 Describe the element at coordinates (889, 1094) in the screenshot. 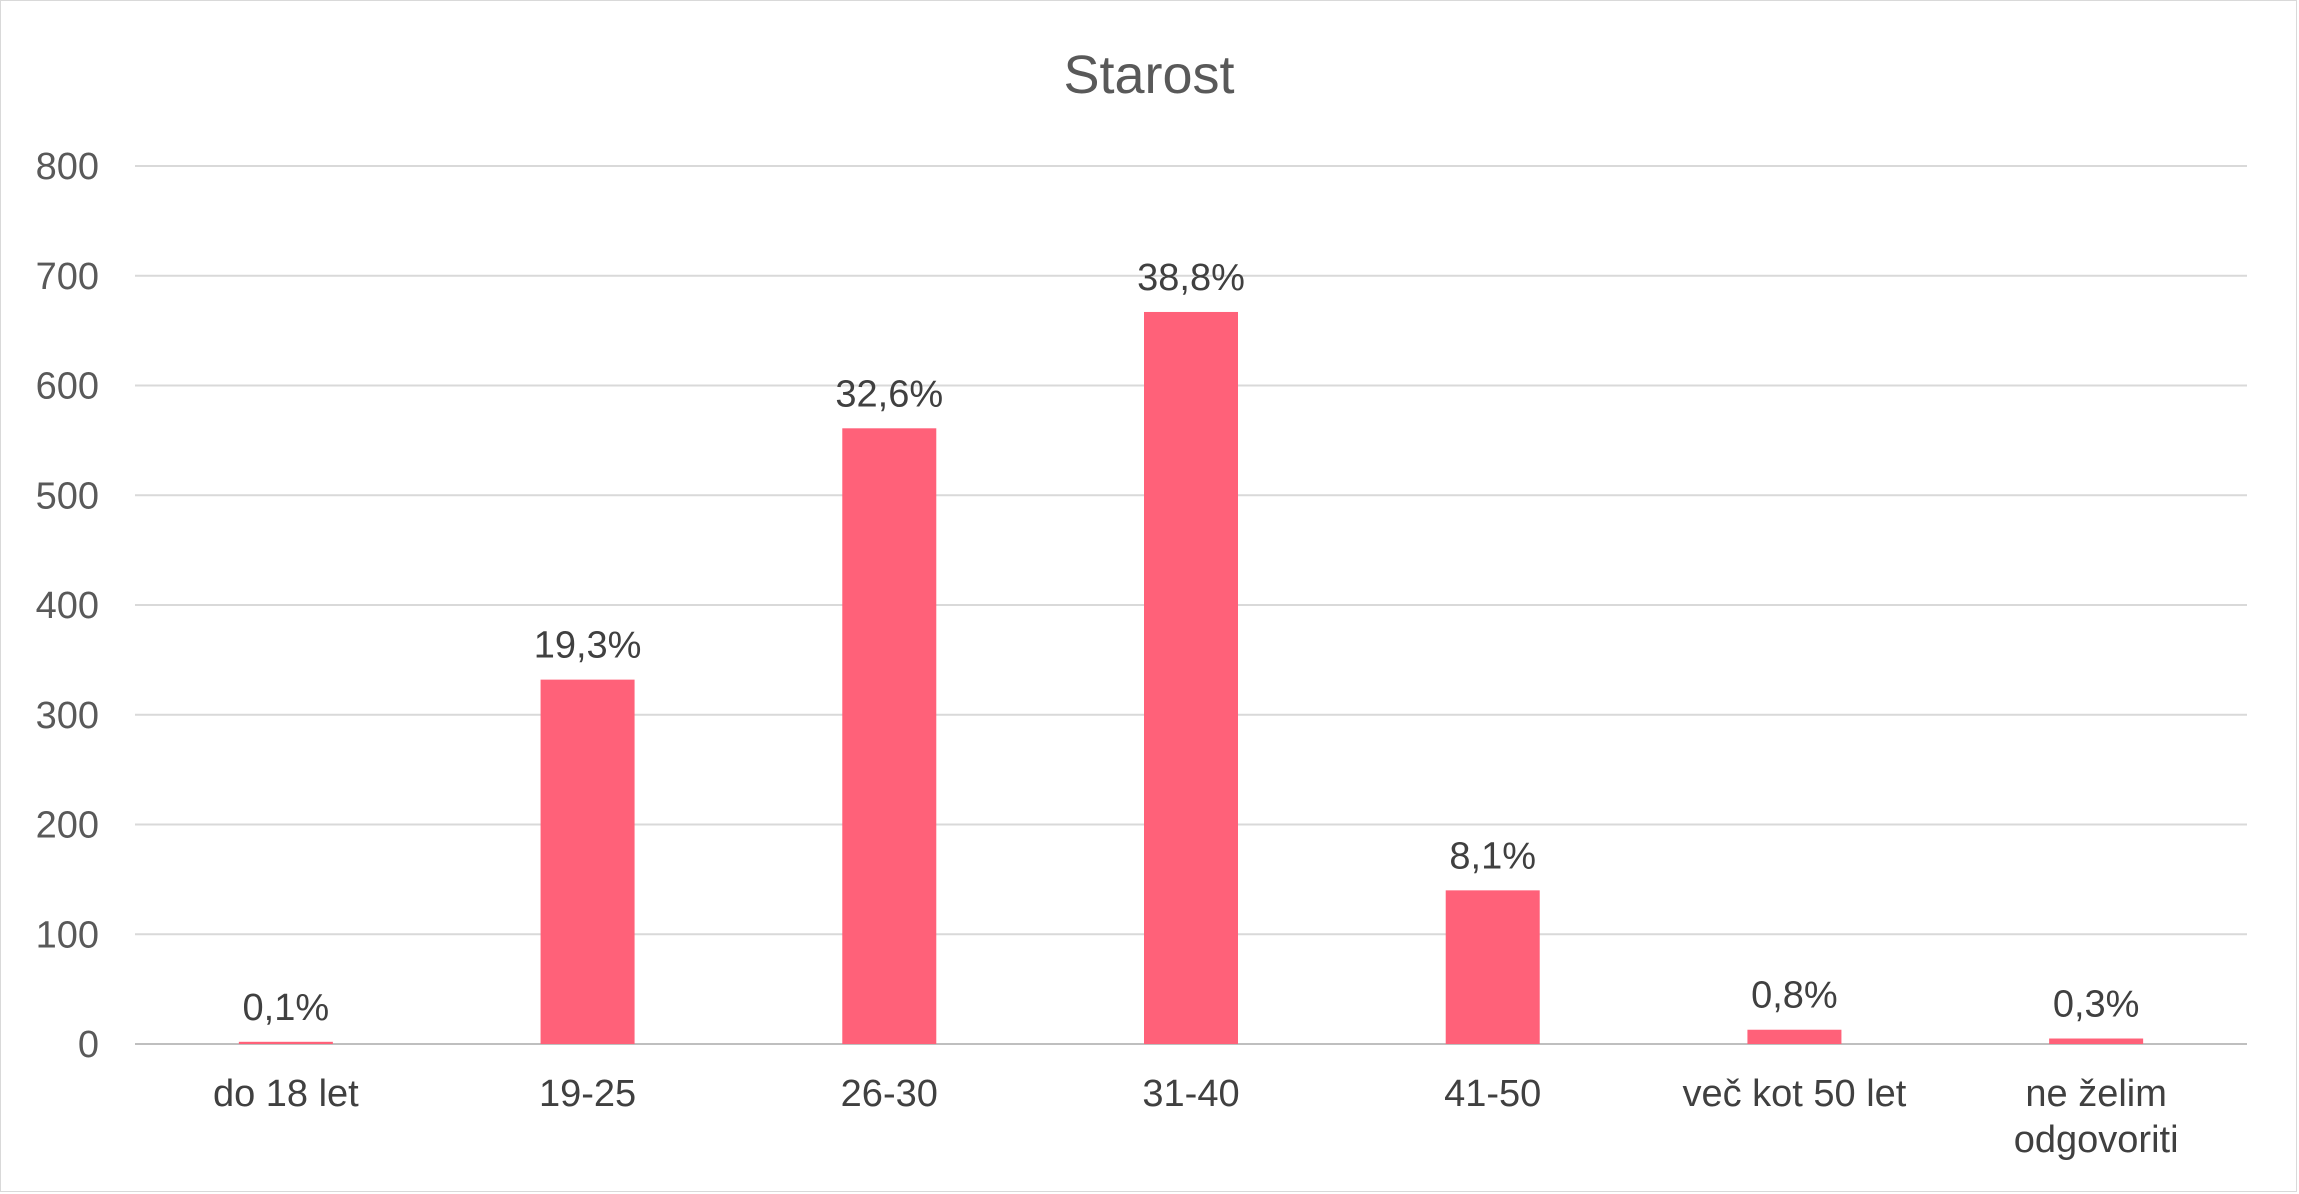

I see `x-category-label: 26-30` at that location.